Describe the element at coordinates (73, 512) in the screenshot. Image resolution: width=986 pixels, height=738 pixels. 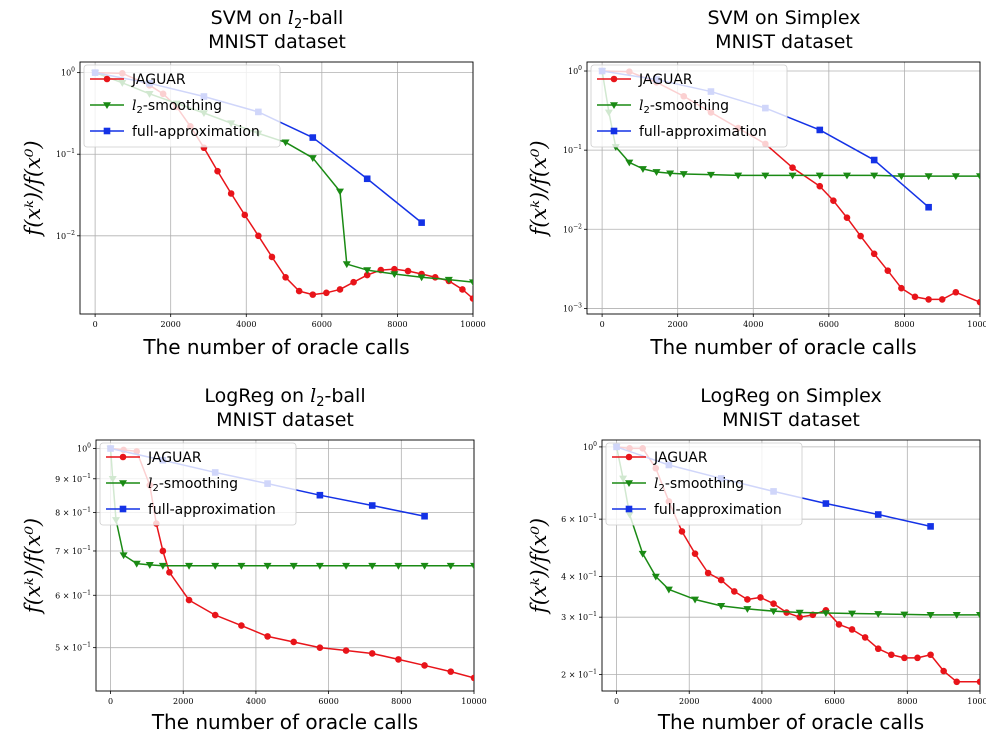
I see `y-tick-label: 8 × 10⁻¹` at that location.